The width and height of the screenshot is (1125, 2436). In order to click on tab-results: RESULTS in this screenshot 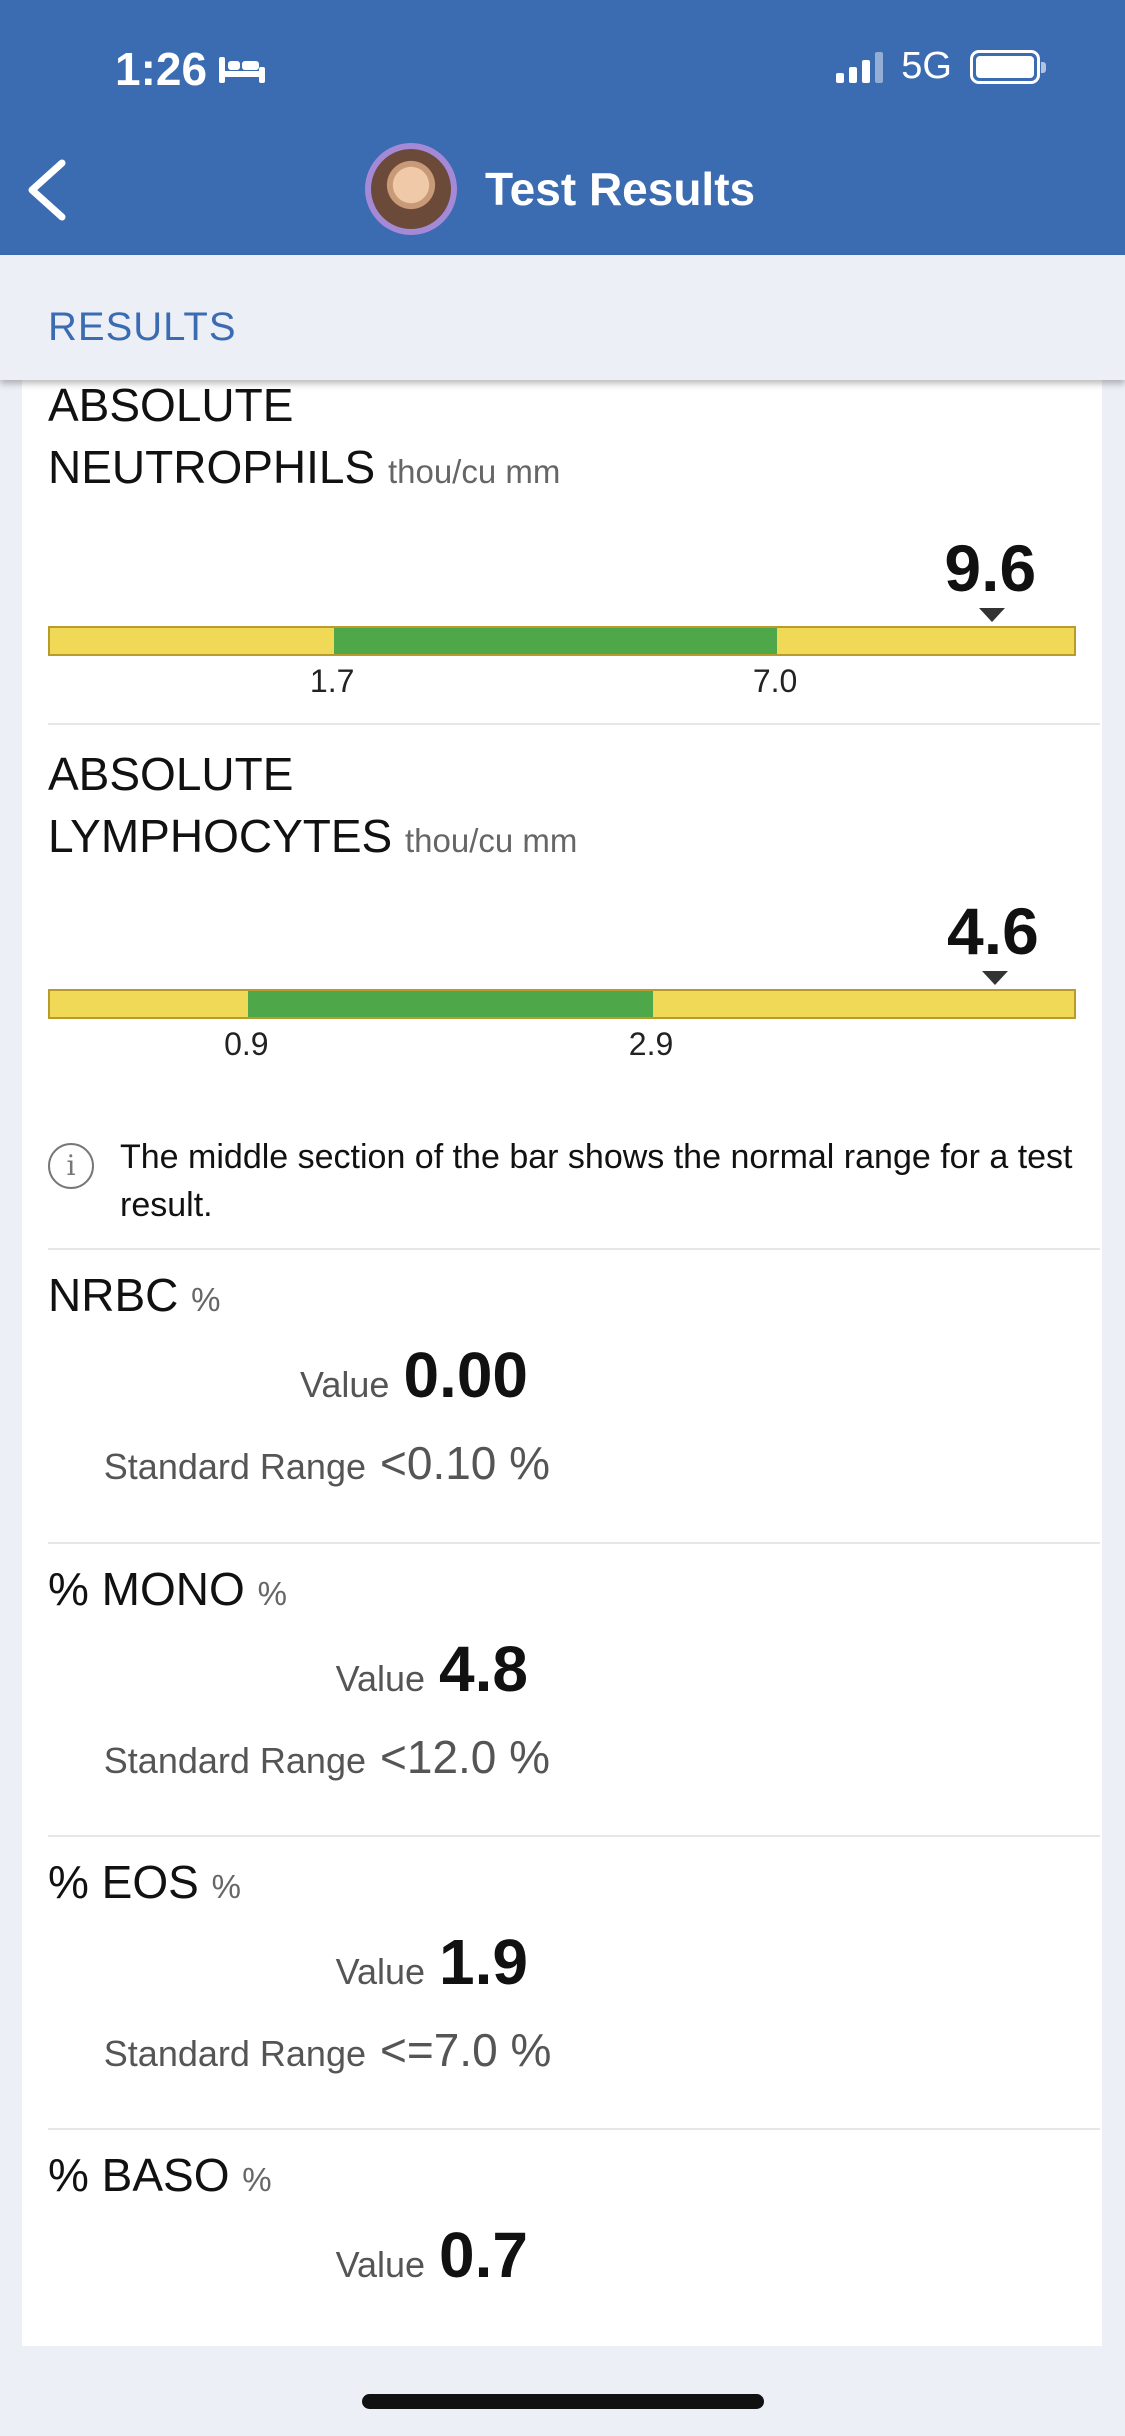, I will do `click(142, 327)`.